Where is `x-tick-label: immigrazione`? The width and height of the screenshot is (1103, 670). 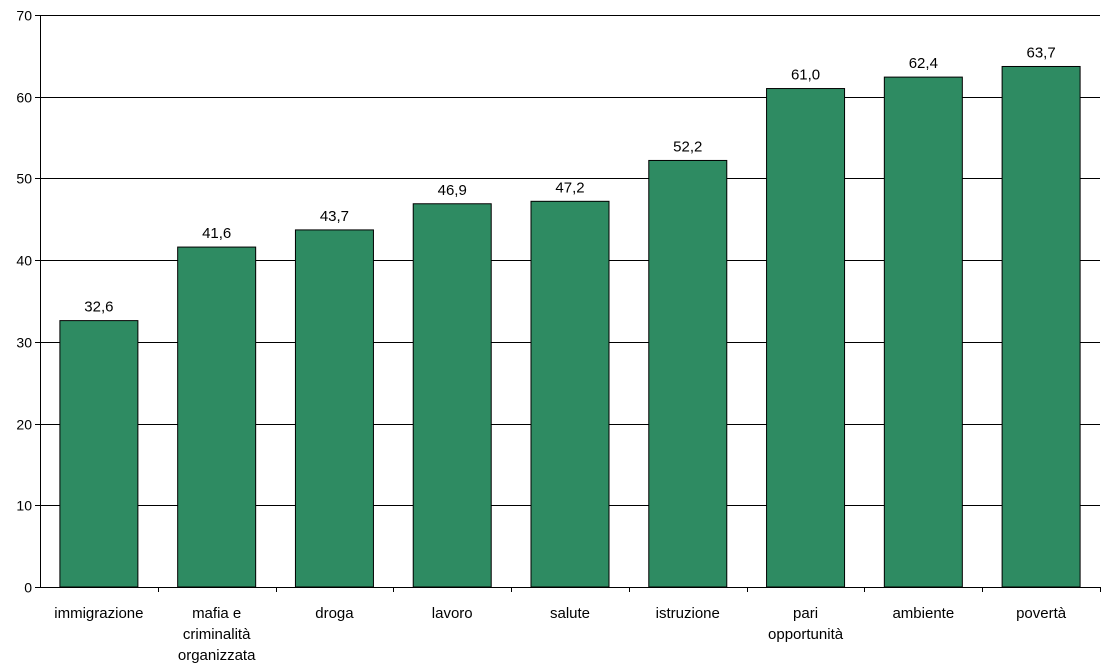 x-tick-label: immigrazione is located at coordinates (98, 613).